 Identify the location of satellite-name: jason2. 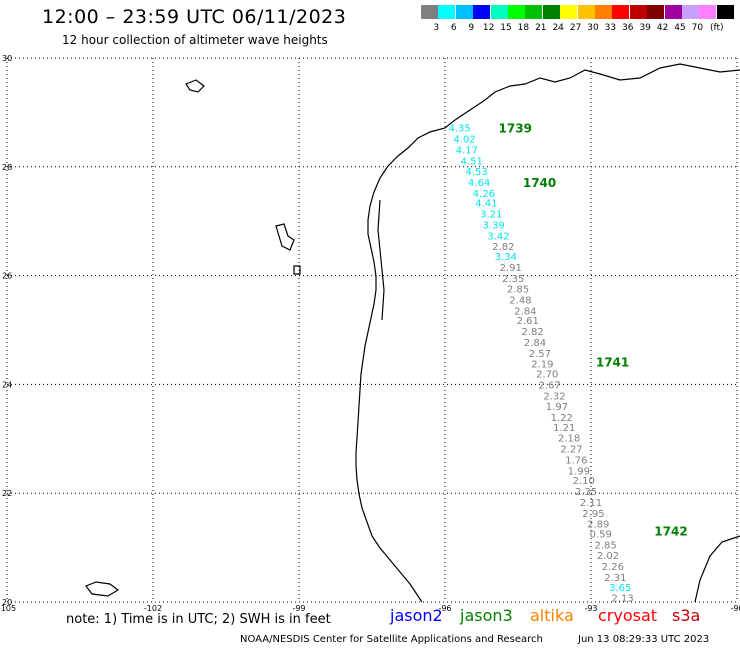
(416, 615).